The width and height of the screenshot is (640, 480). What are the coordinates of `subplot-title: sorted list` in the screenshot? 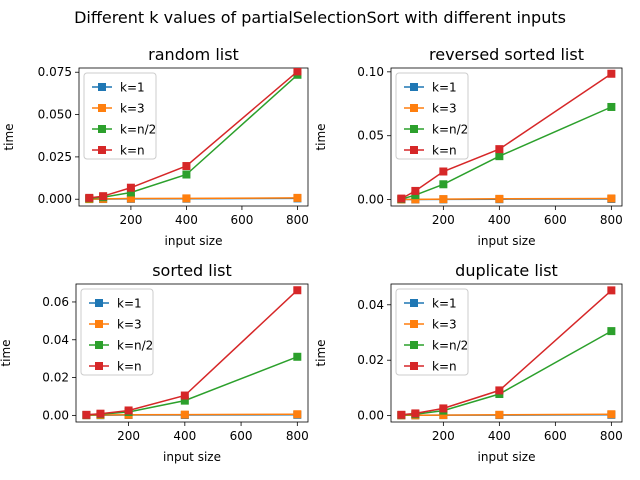 It's located at (192, 270).